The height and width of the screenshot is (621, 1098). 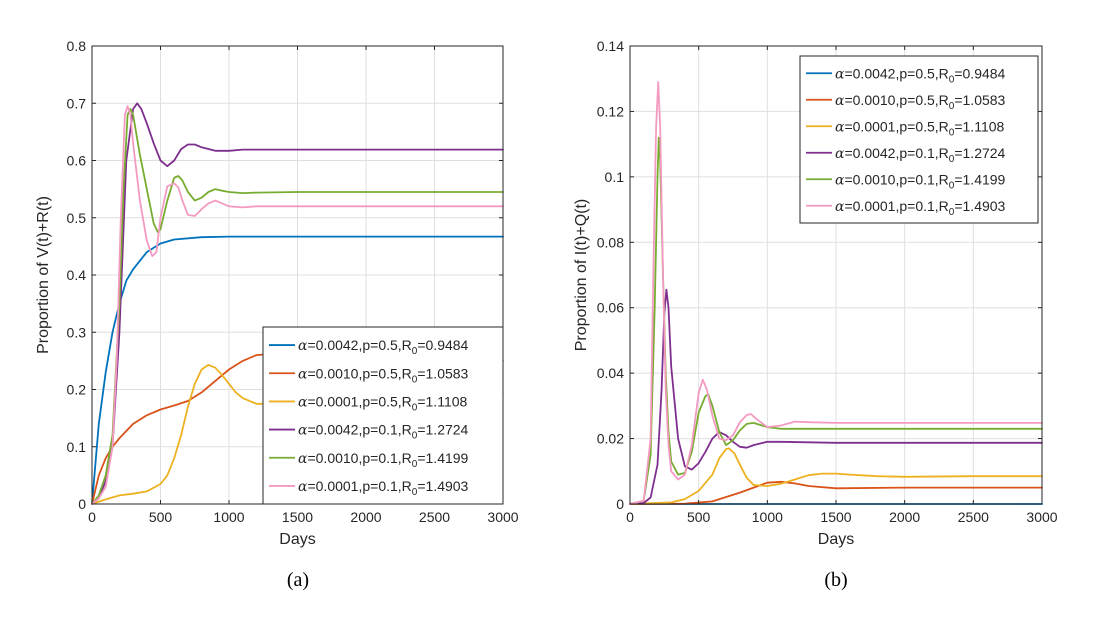 I want to click on y-axis-label: Proportion of I(t)+Q(t), so click(x=581, y=275).